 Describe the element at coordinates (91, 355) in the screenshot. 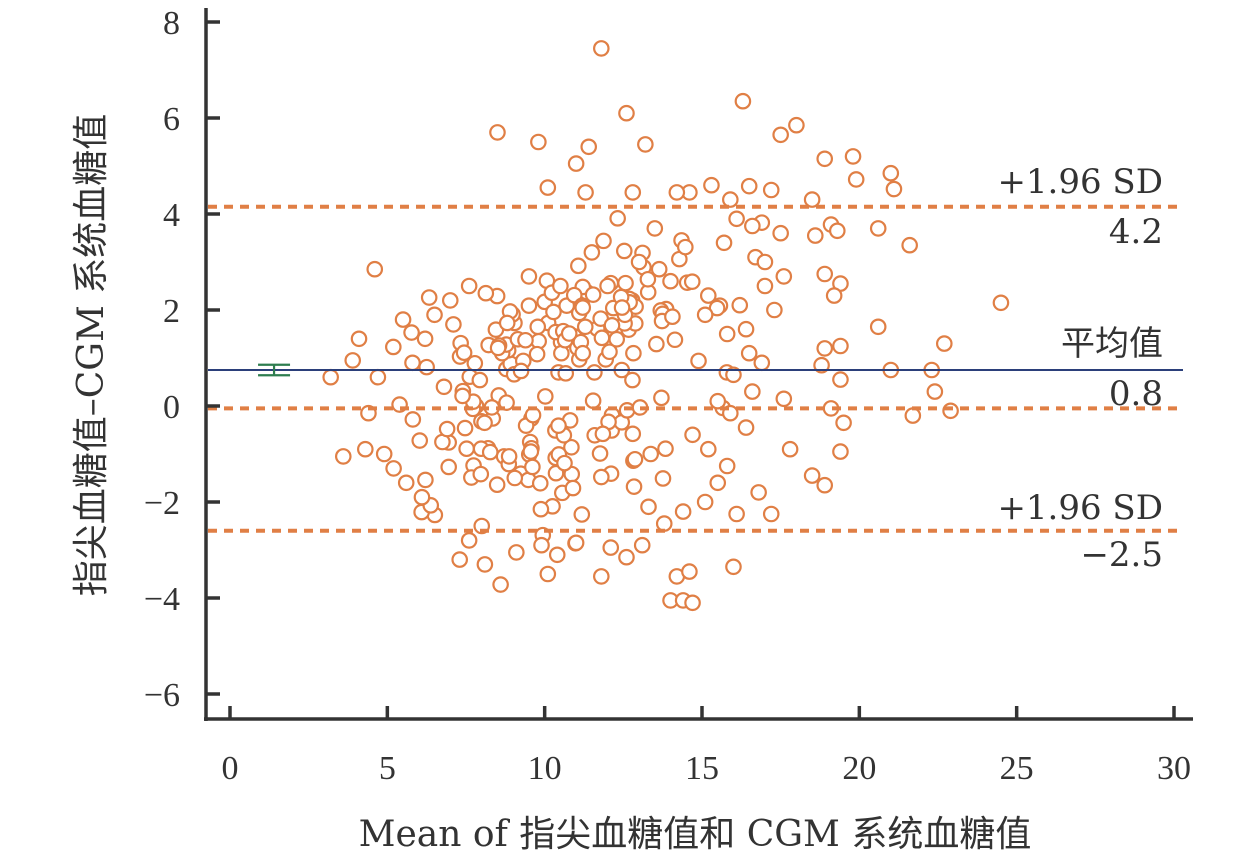

I see `y-axis-title: 指尖血糖值–CGM 系统血糖值` at that location.